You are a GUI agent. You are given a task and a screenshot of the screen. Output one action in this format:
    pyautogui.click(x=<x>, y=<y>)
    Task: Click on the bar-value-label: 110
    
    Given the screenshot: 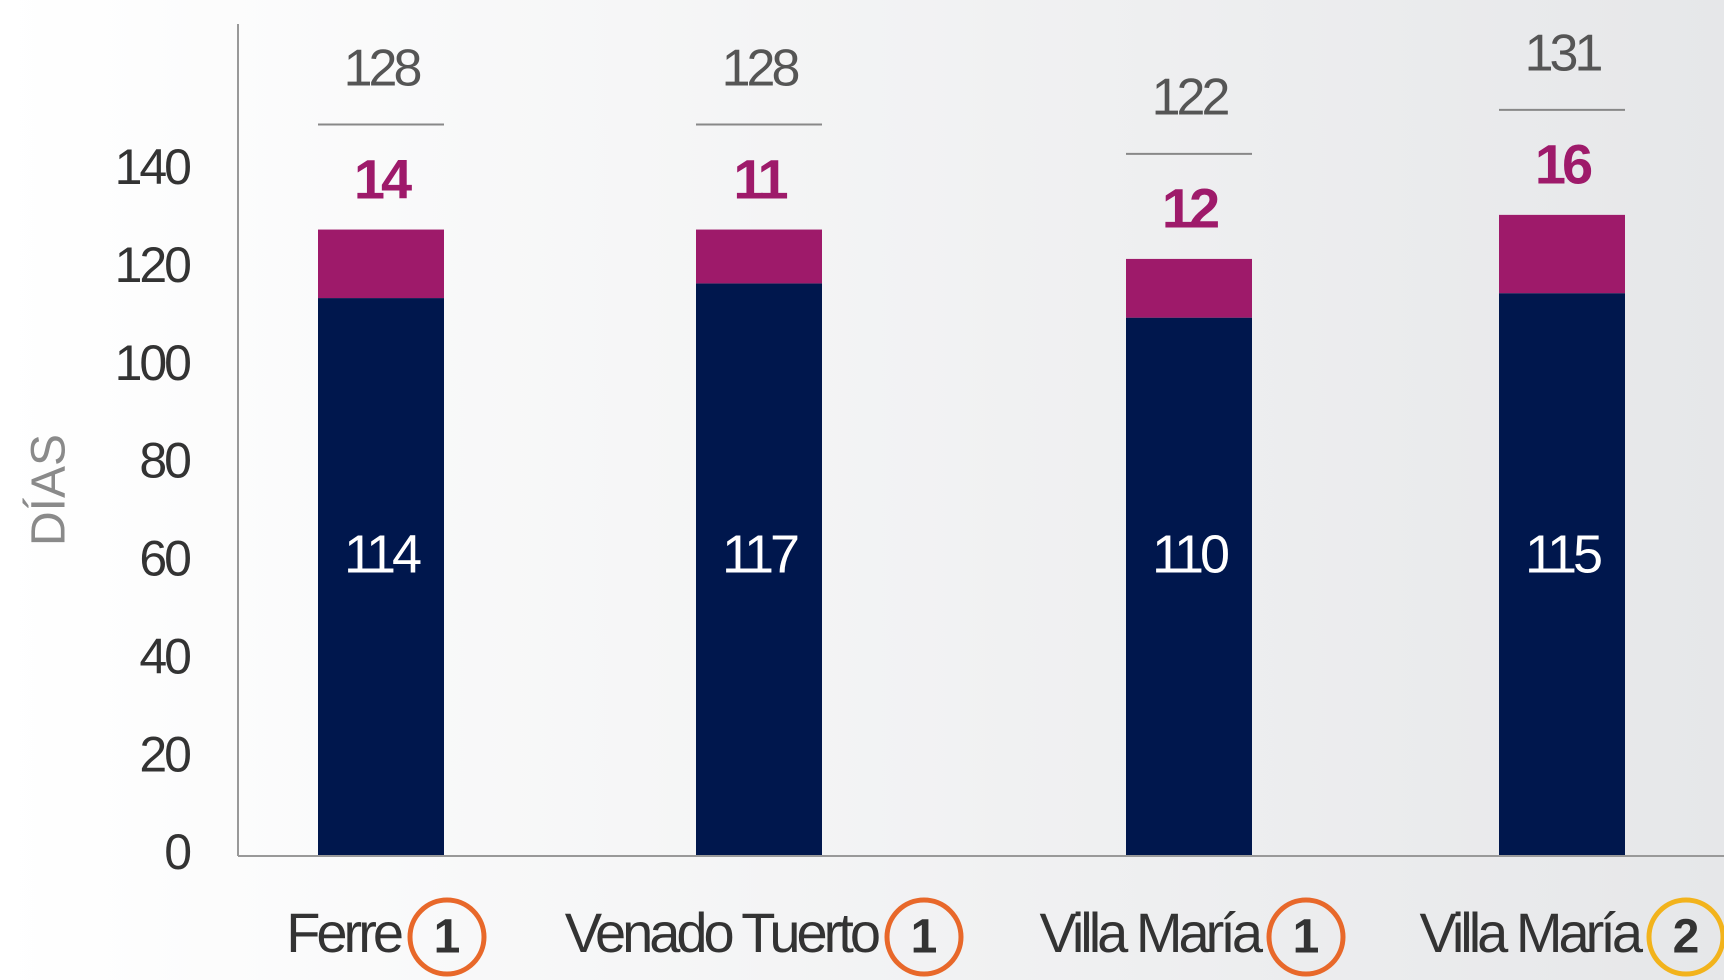 What is the action you would take?
    pyautogui.click(x=1190, y=554)
    